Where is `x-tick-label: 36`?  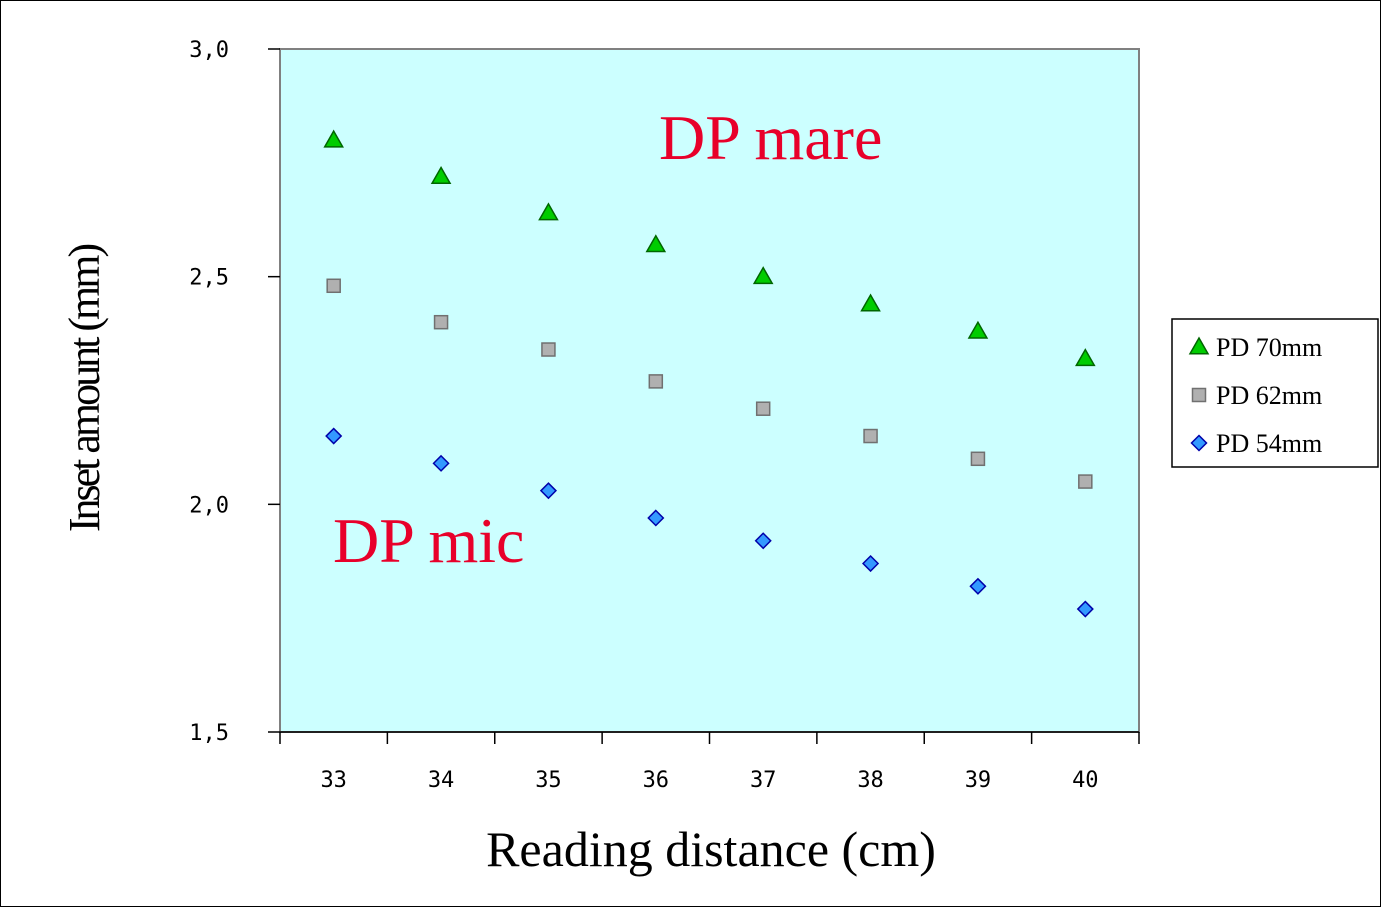
x-tick-label: 36 is located at coordinates (656, 780).